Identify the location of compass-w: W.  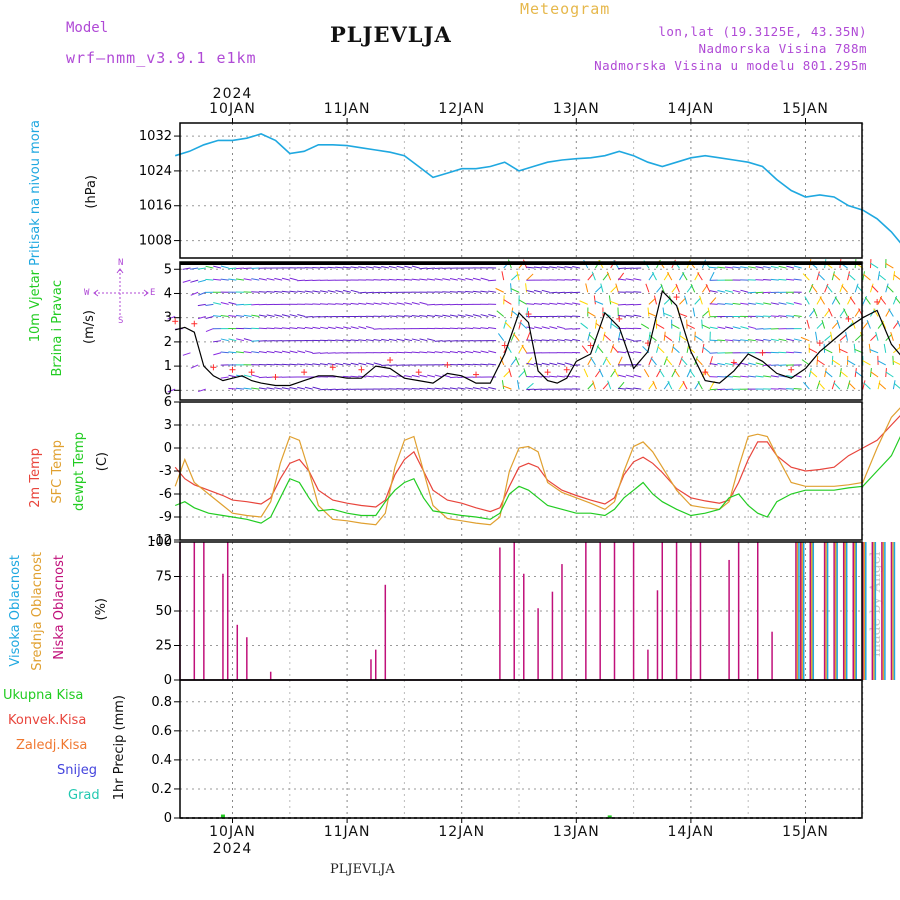
(87, 293).